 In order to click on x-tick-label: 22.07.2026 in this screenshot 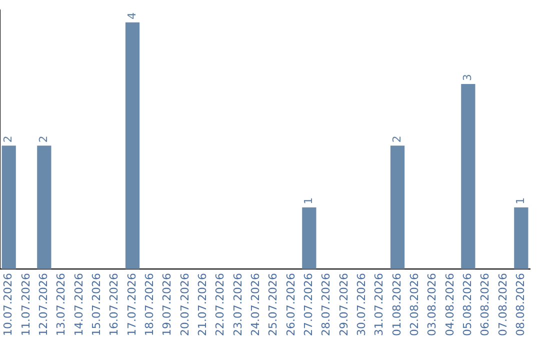, I will do `click(220, 304)`.